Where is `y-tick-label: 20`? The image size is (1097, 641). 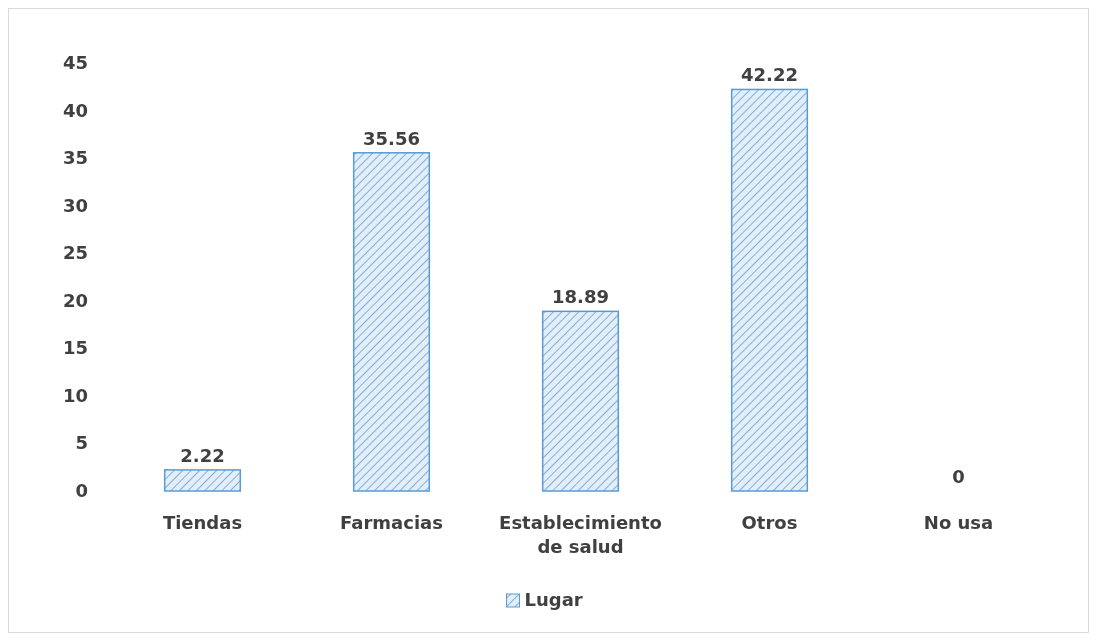
y-tick-label: 20 is located at coordinates (75, 300).